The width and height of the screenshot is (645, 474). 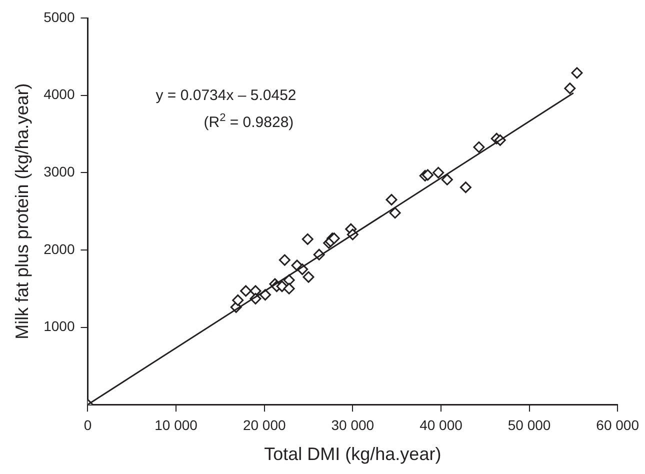 I want to click on x-tick-label: 40 000, so click(x=441, y=424).